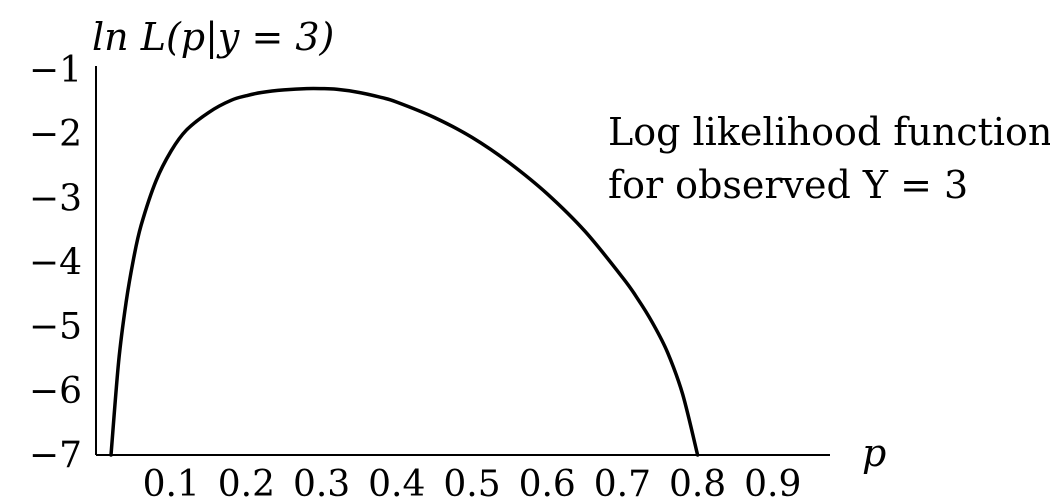 This screenshot has width=1050, height=500. I want to click on y-tick-label: −2, so click(55, 134).